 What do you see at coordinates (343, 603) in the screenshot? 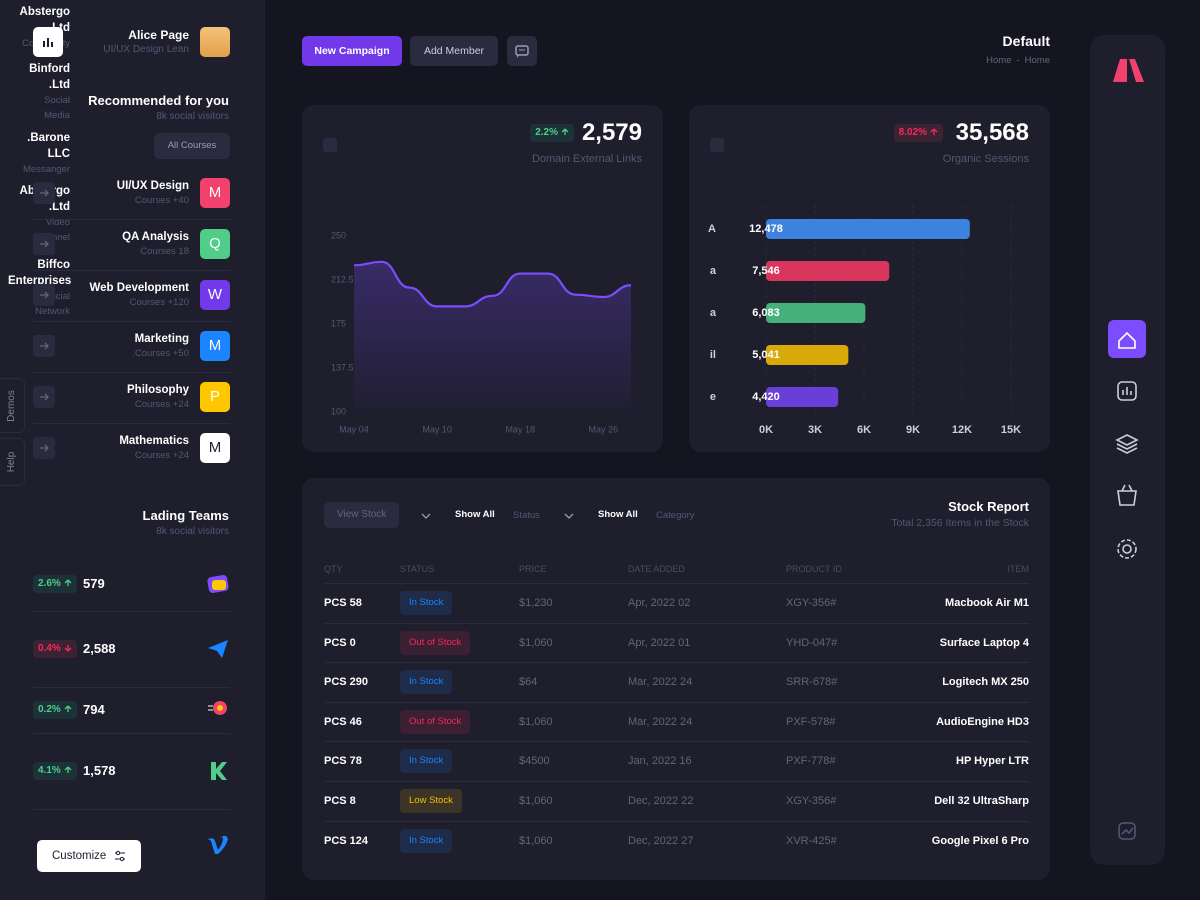
I see `qty: PCS 58` at bounding box center [343, 603].